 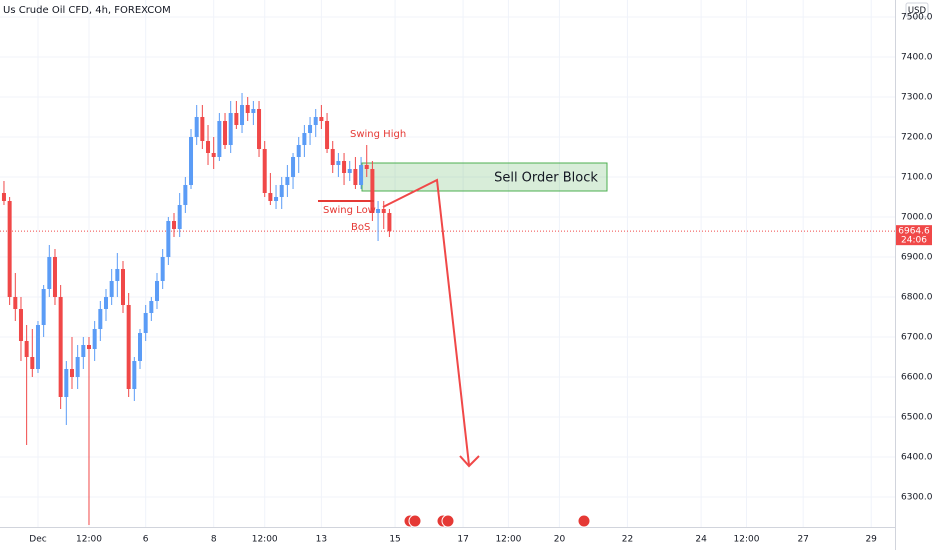 I want to click on last-price-label: 6964.6, so click(x=914, y=232).